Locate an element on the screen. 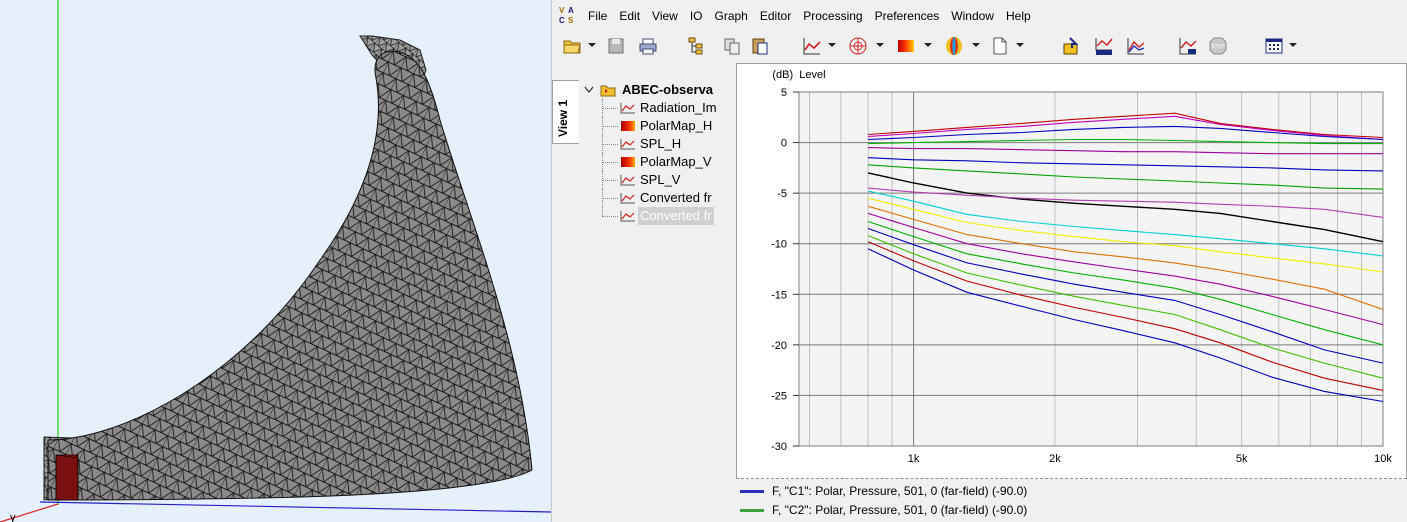 The image size is (1407, 522). y-tick-label: 0 is located at coordinates (784, 144).